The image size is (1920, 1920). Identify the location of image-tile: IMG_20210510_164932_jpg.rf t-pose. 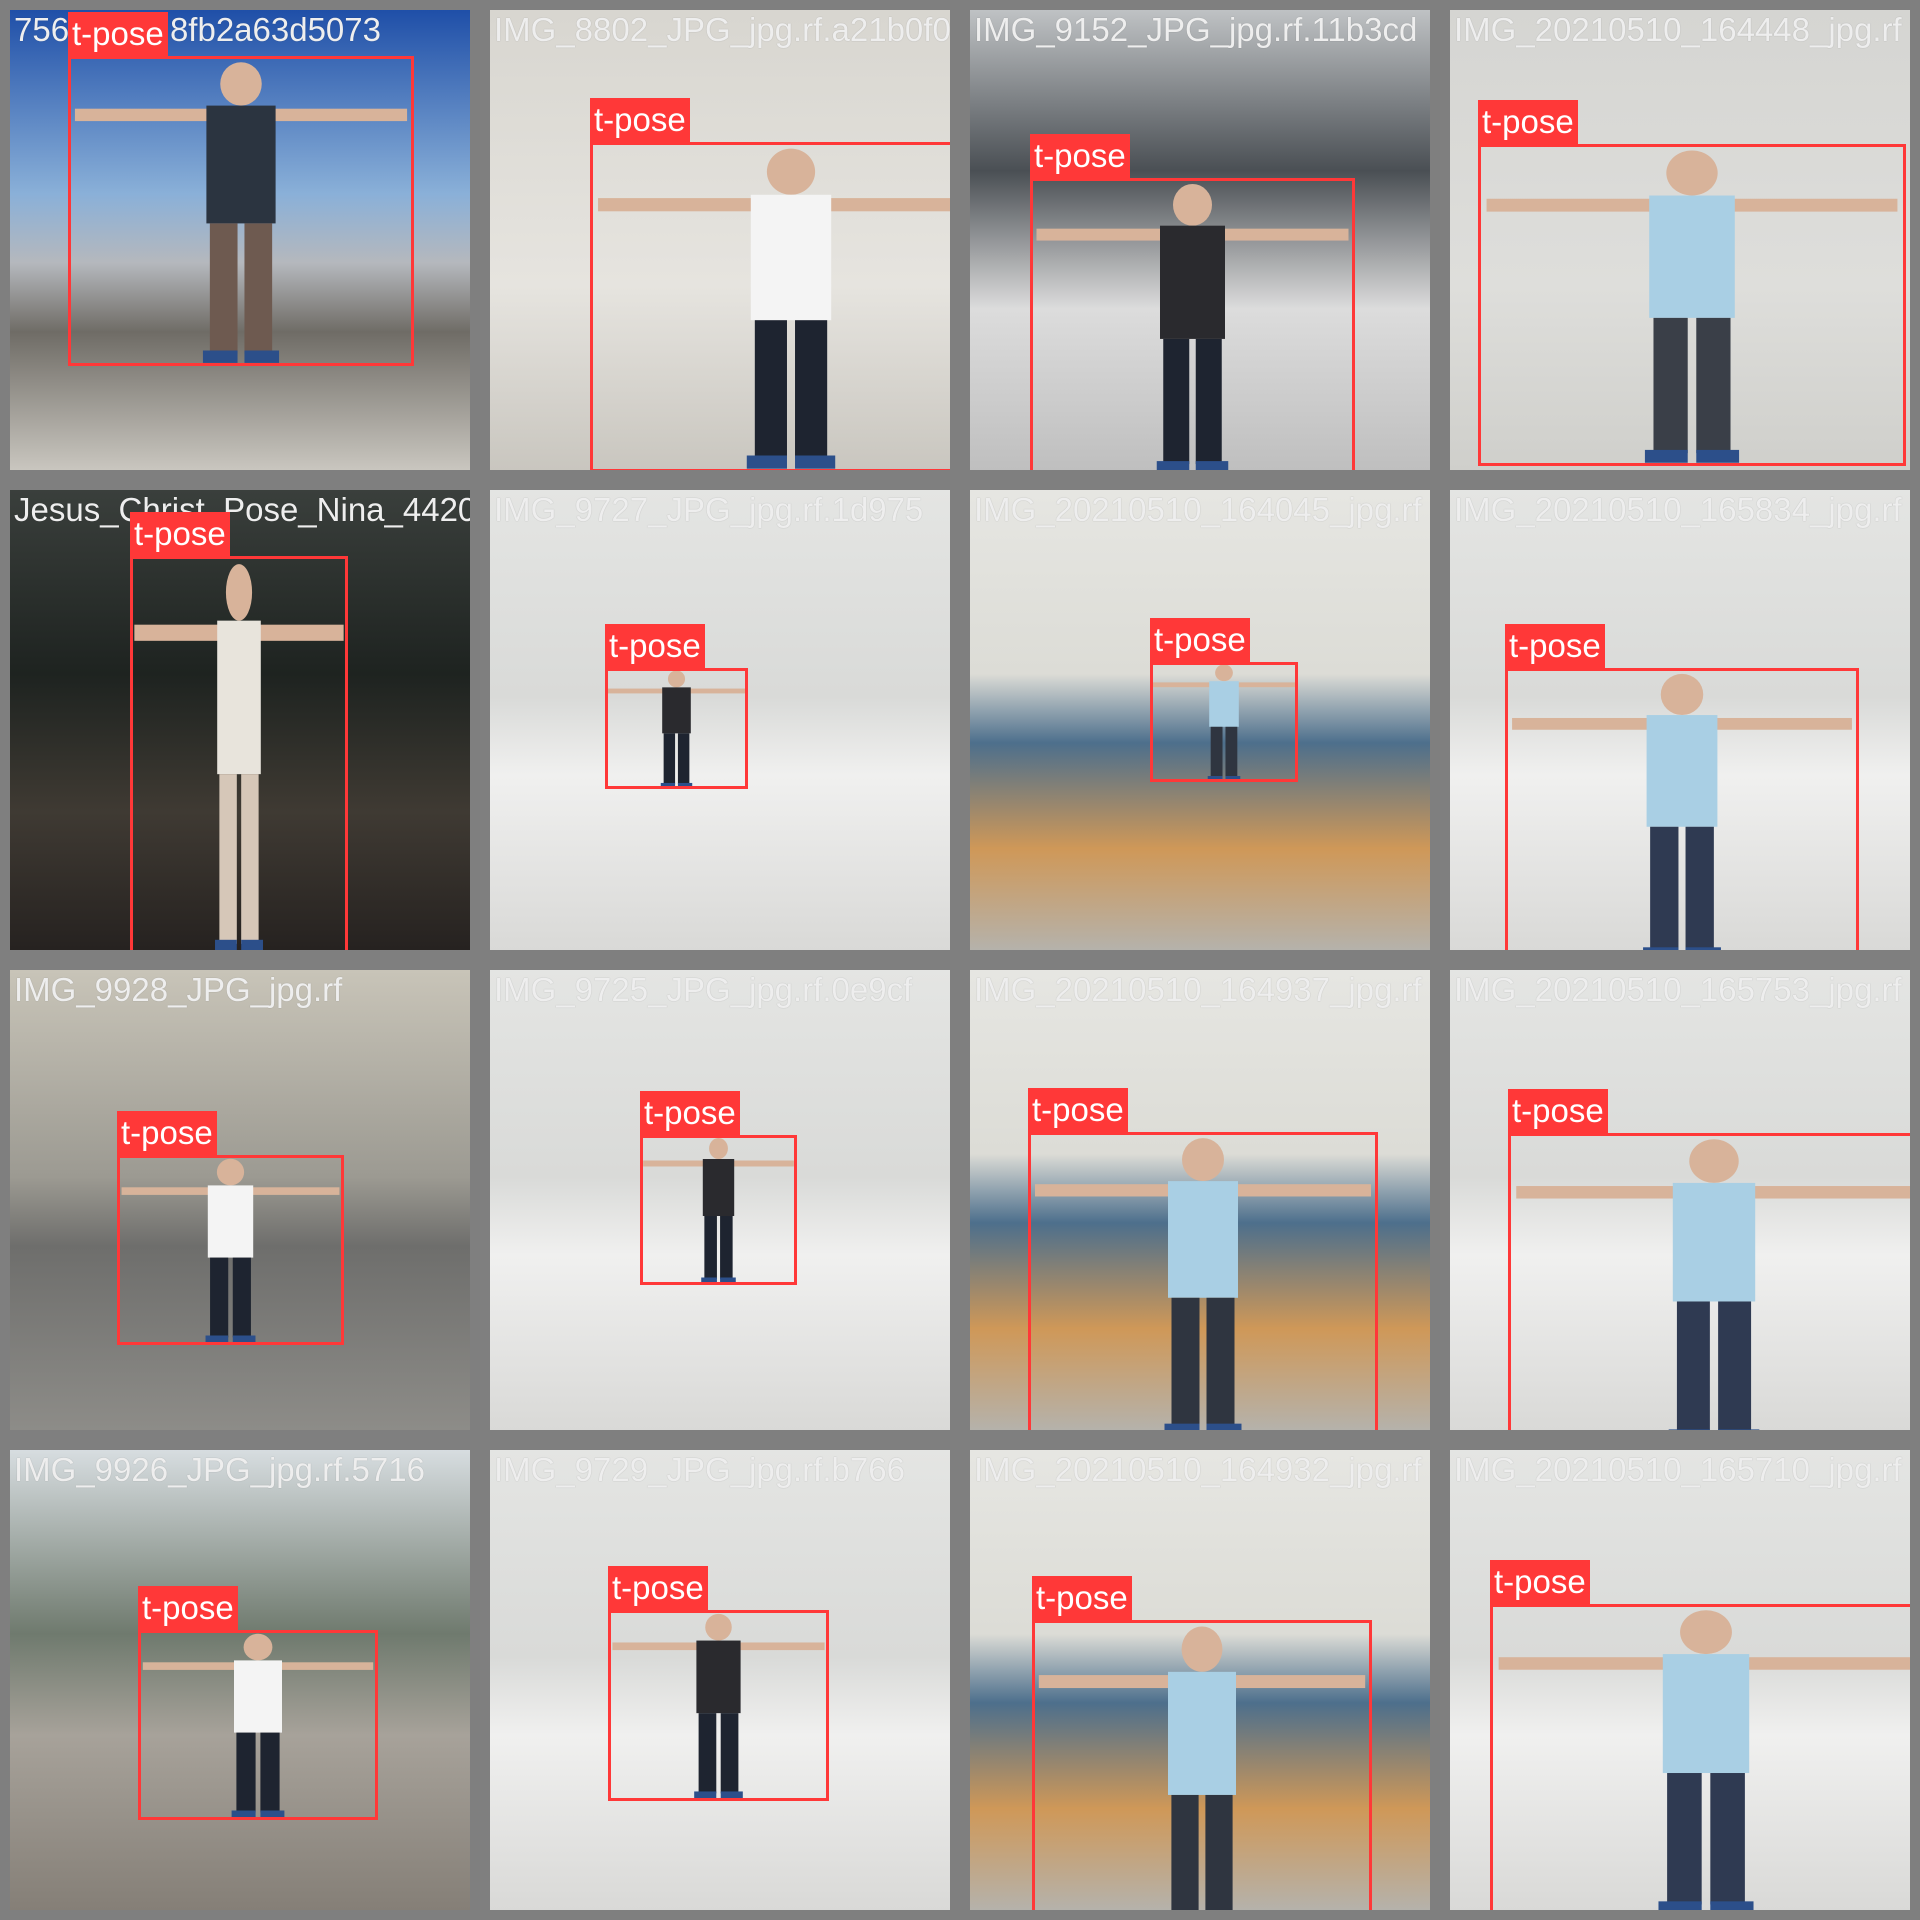
(1200, 1680).